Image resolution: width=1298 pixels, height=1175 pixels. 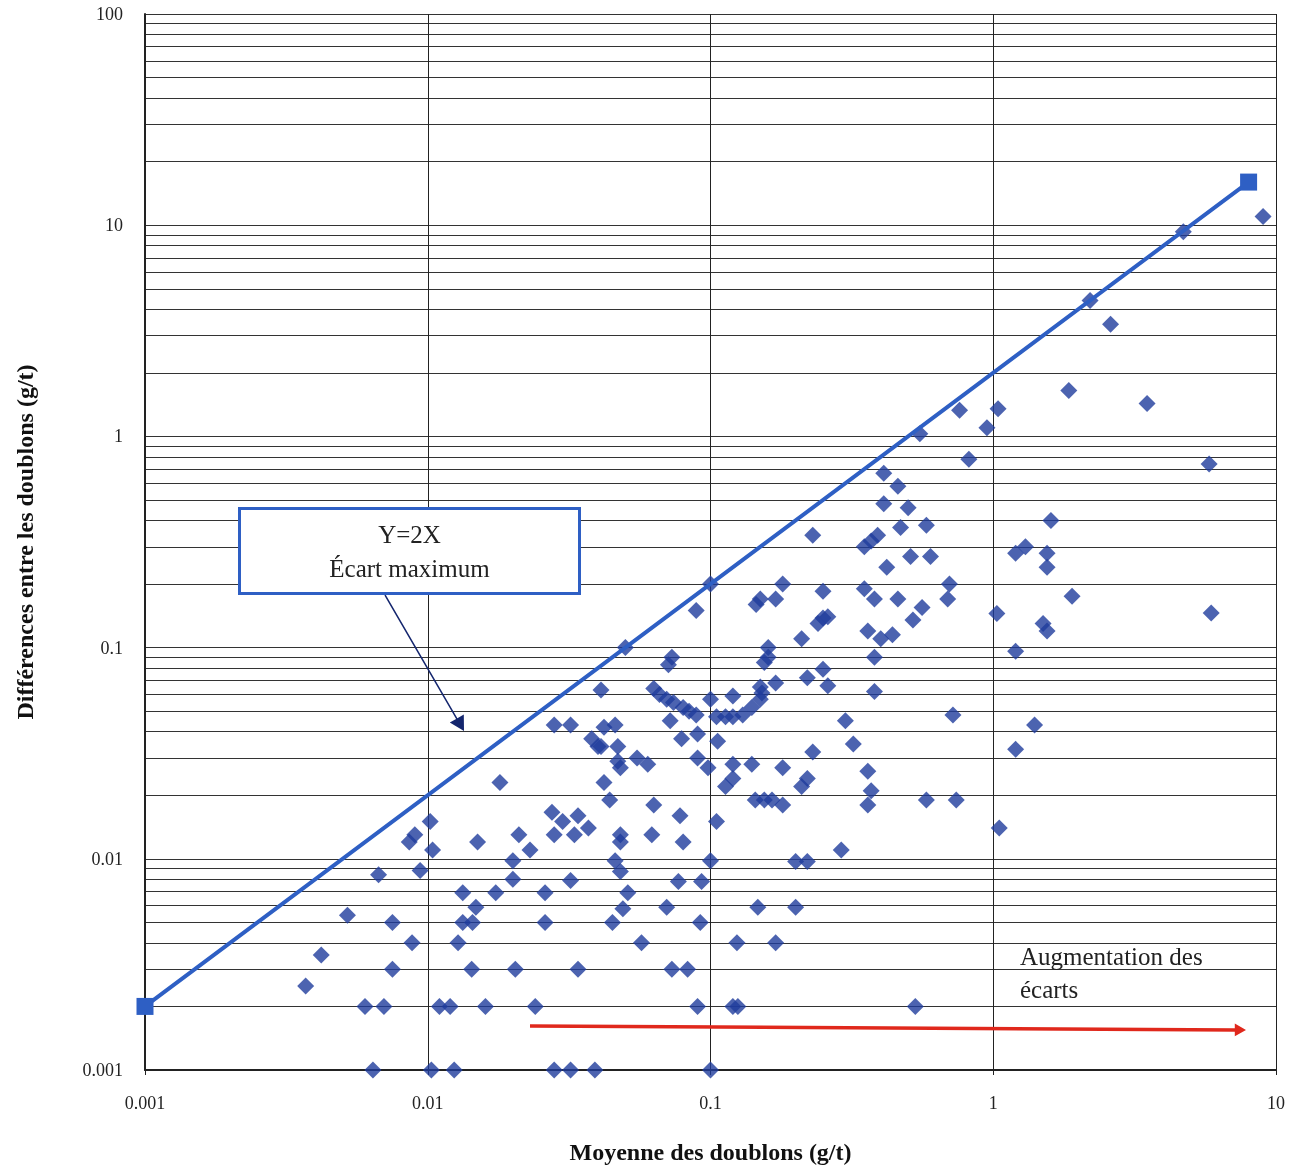 I want to click on y-tick-label: 0.1, so click(x=111, y=647).